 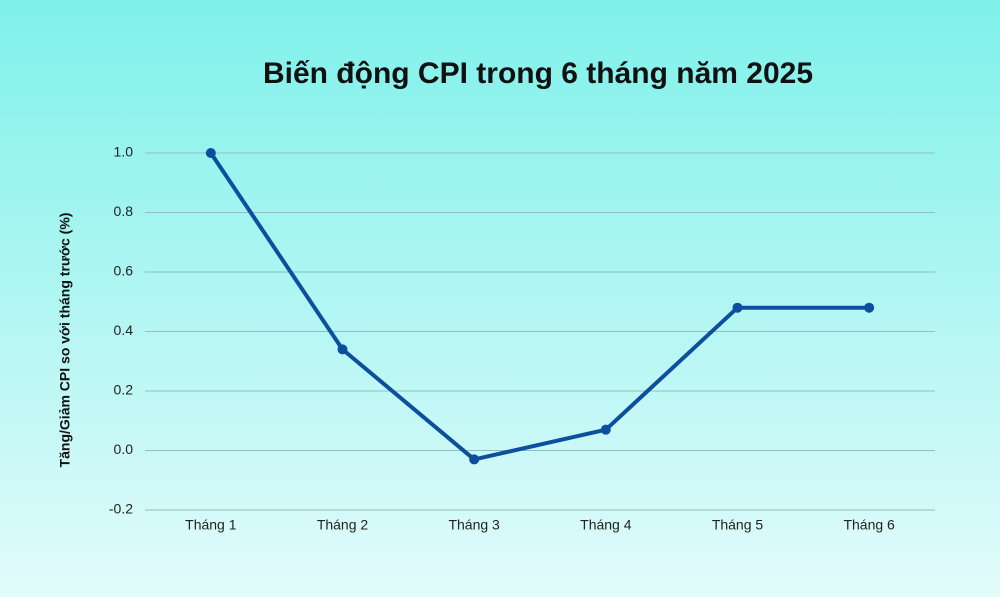 I want to click on x-tick-label: Tháng 3, so click(x=474, y=525).